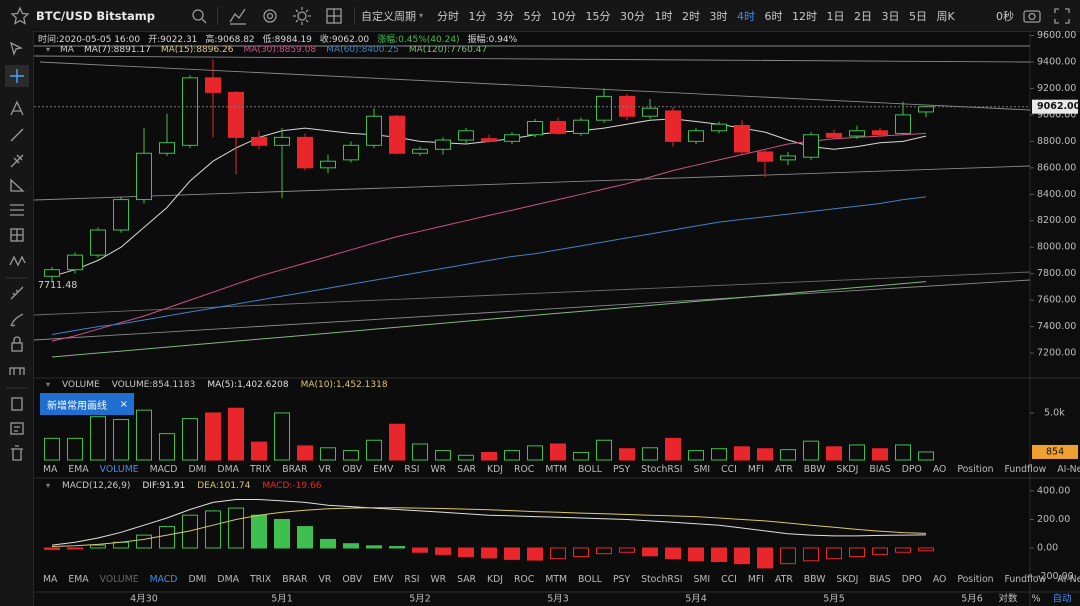  I want to click on camera-icon, so click(1032, 16).